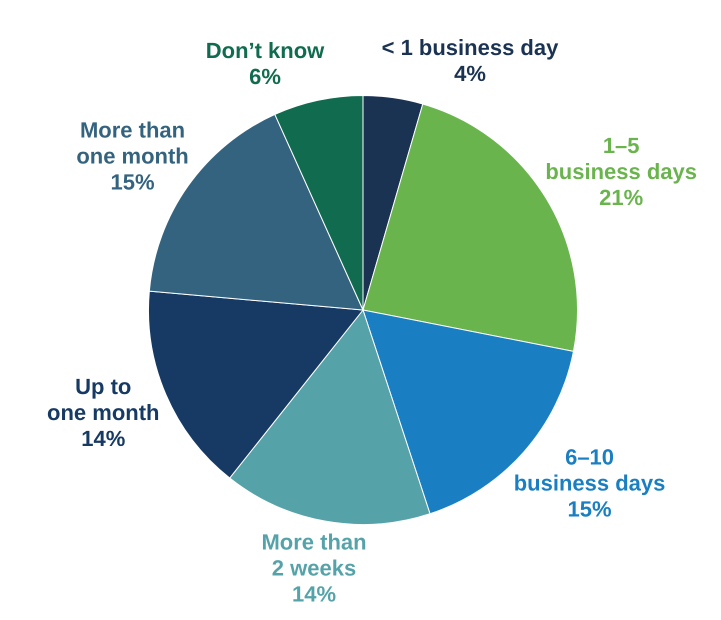 Image resolution: width=721 pixels, height=620 pixels. I want to click on slice-label: Up to one month, so click(103, 400).